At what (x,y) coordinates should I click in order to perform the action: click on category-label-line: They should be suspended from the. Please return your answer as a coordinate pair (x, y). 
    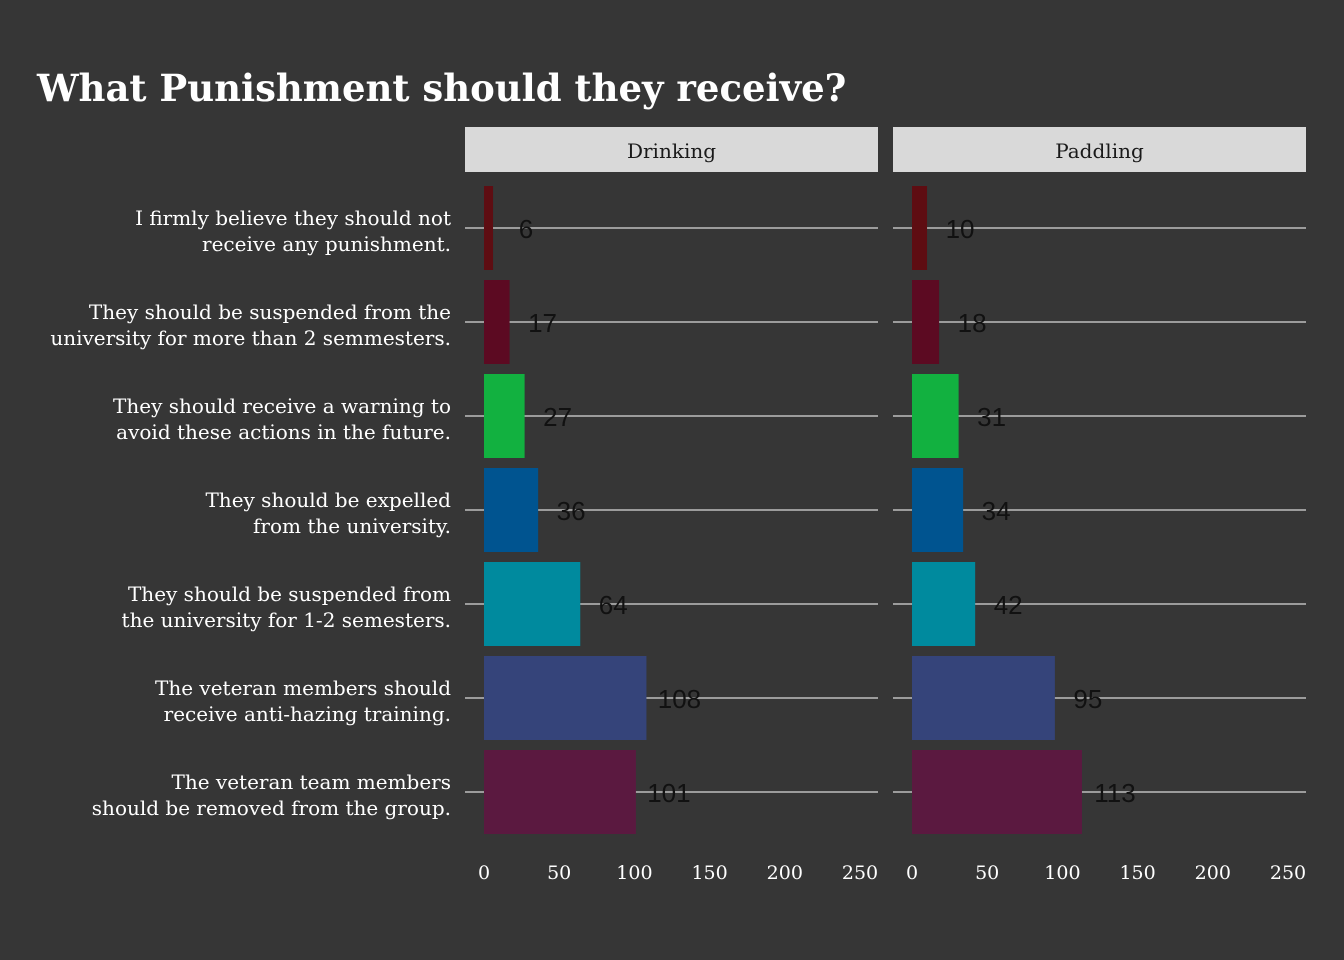
    Looking at the image, I should click on (270, 312).